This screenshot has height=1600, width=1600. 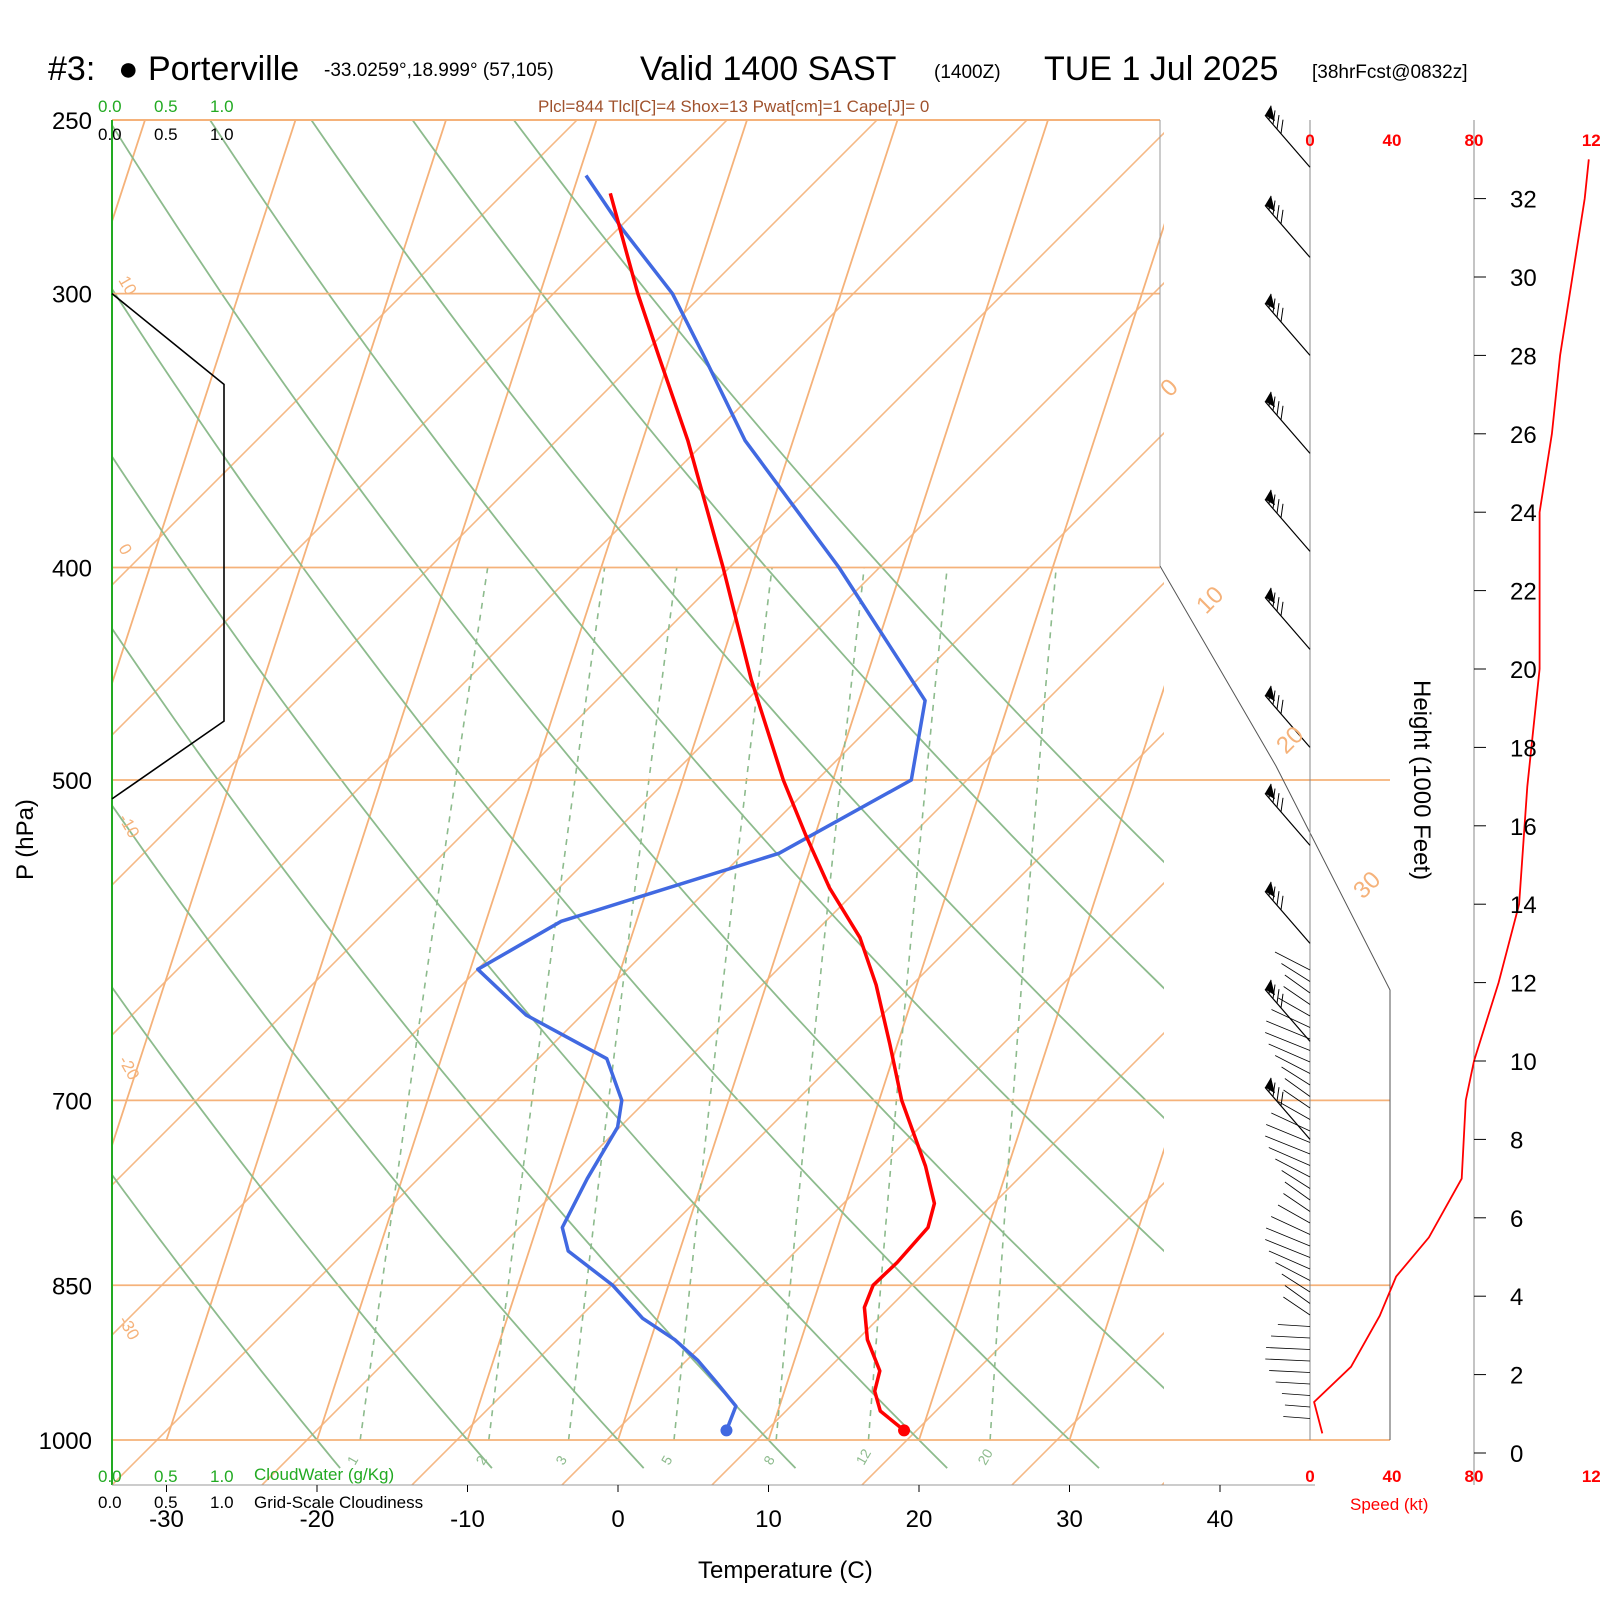 I want to click on height-tick-label: 24, so click(x=1523, y=513).